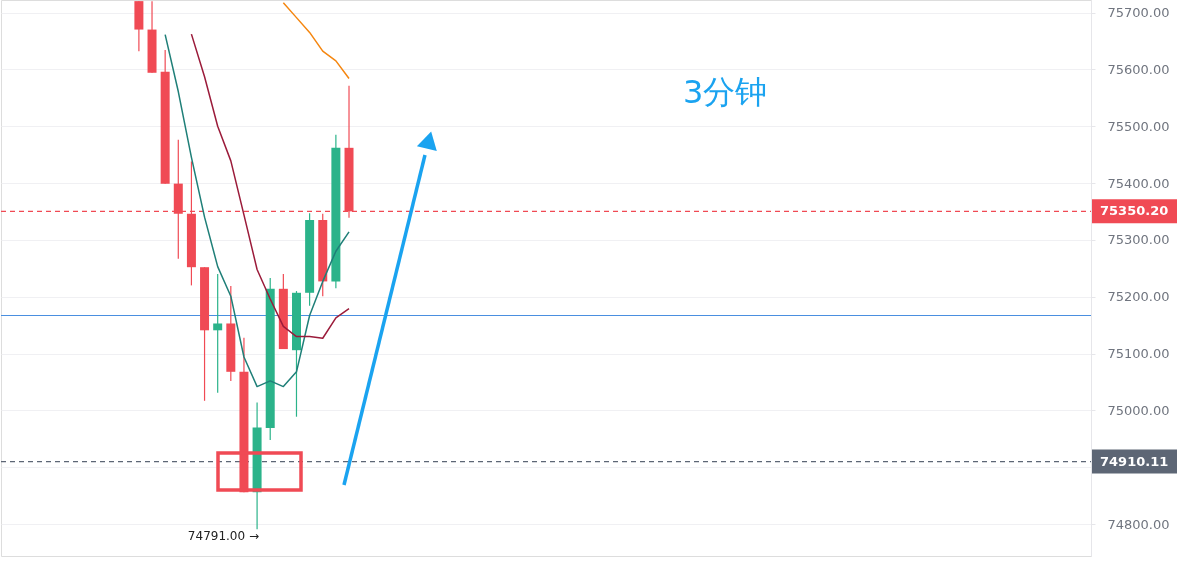 The image size is (1199, 563). What do you see at coordinates (1138, 240) in the screenshot?
I see `y-tick-label: 75300.00` at bounding box center [1138, 240].